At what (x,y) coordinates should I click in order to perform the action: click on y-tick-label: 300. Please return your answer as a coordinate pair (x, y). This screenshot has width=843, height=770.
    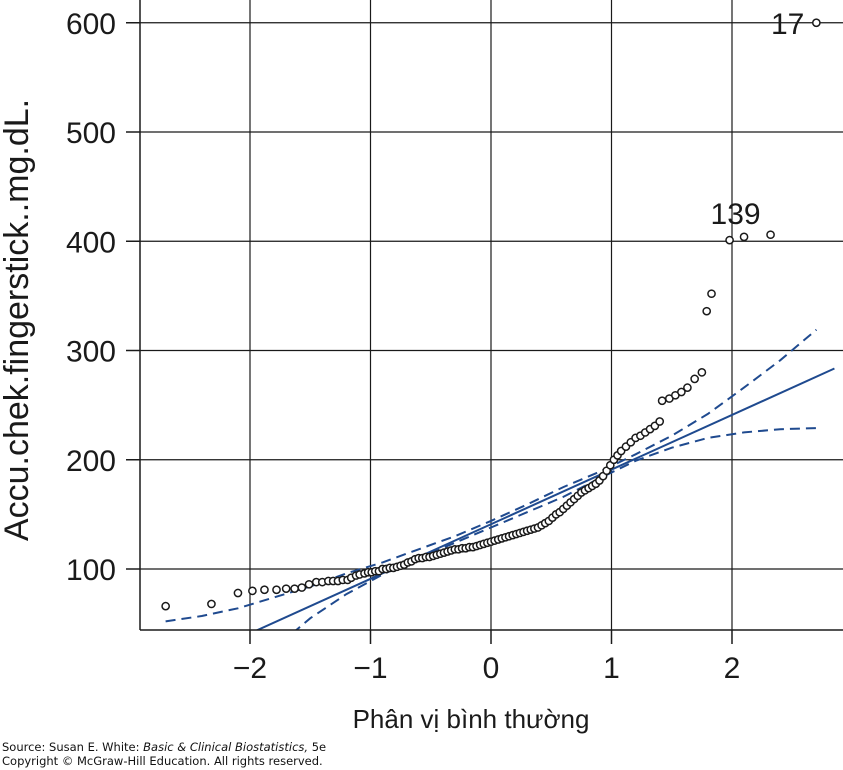
    Looking at the image, I should click on (91, 352).